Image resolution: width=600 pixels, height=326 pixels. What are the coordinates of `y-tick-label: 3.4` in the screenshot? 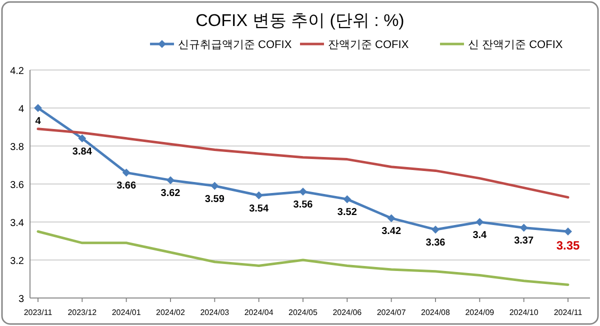 It's located at (17, 223).